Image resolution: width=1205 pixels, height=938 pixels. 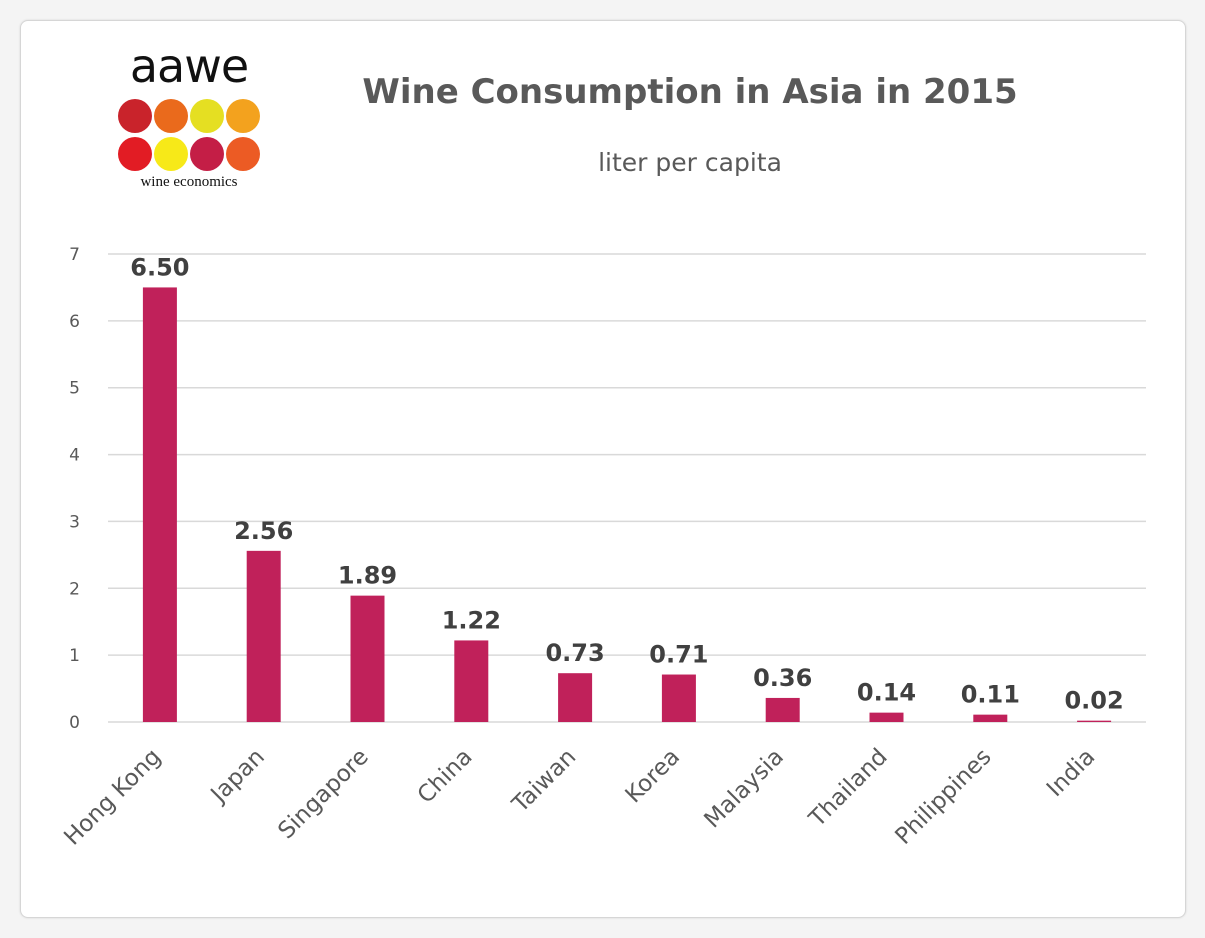 What do you see at coordinates (74, 255) in the screenshot?
I see `y-tick-label: 7` at bounding box center [74, 255].